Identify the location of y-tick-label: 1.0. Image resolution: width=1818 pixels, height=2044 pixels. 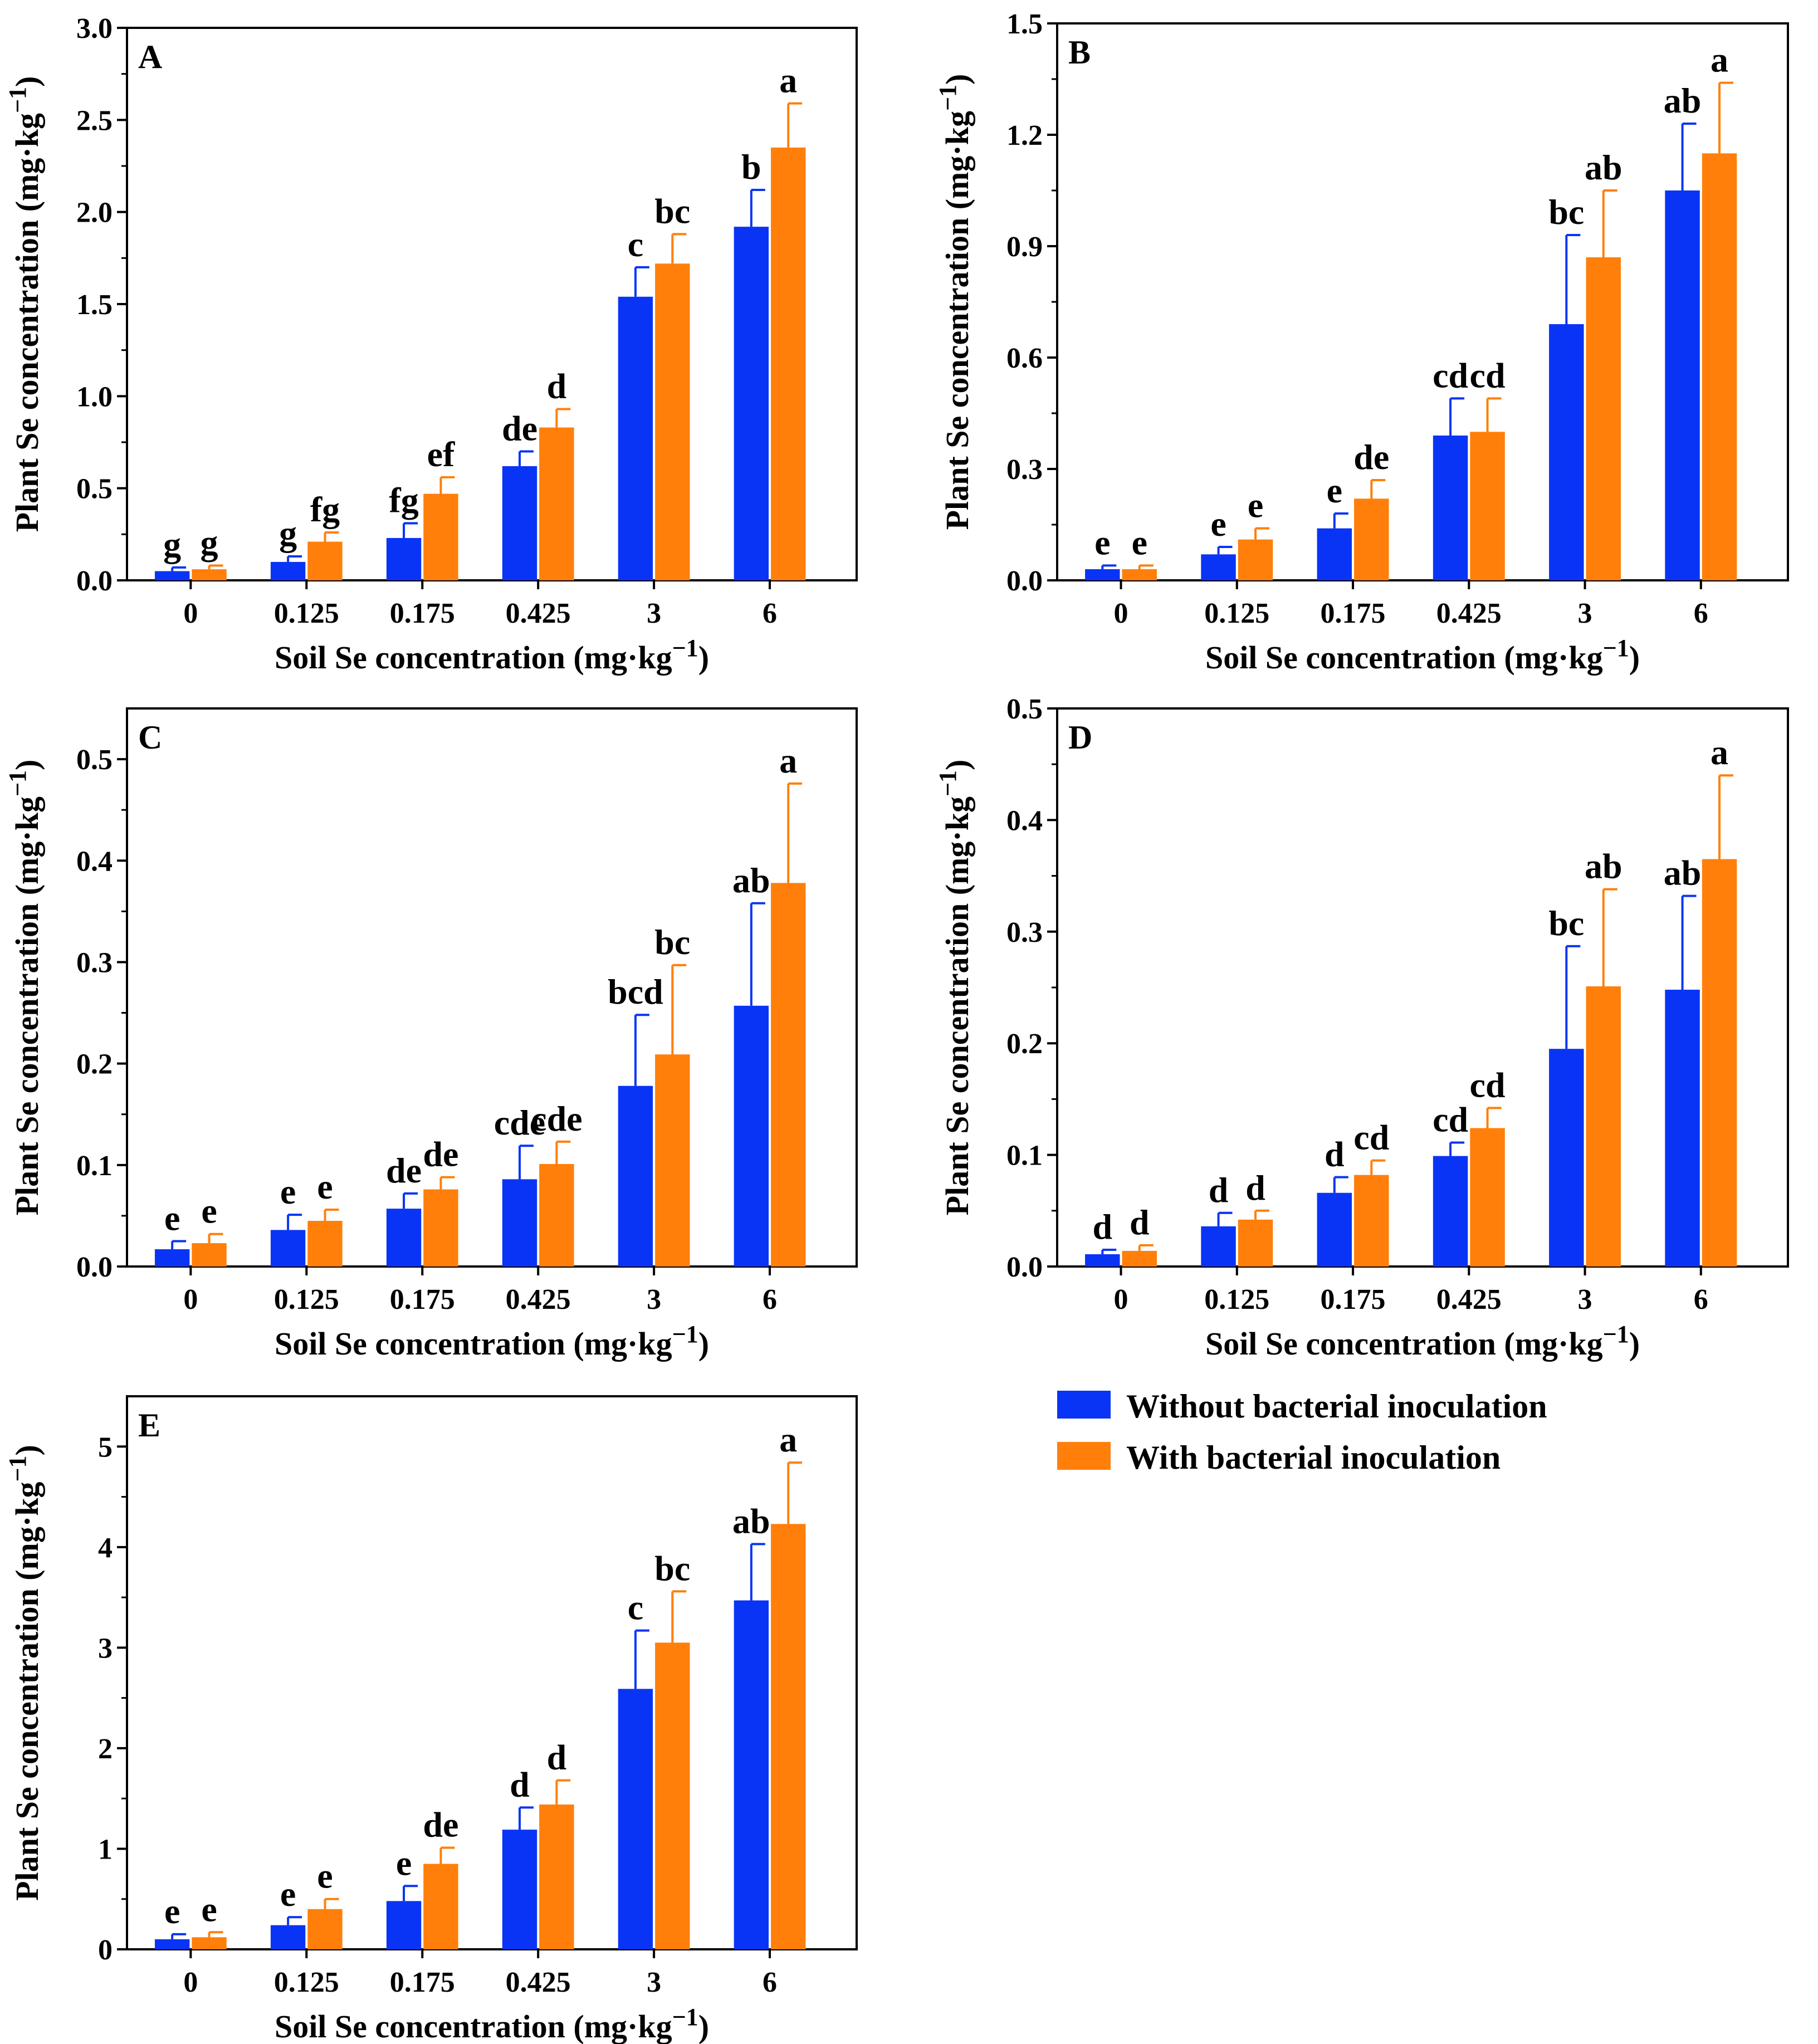
(94, 397).